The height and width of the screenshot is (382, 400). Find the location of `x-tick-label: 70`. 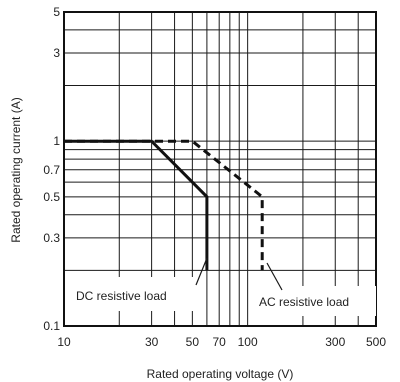

x-tick-label: 70 is located at coordinates (220, 342).